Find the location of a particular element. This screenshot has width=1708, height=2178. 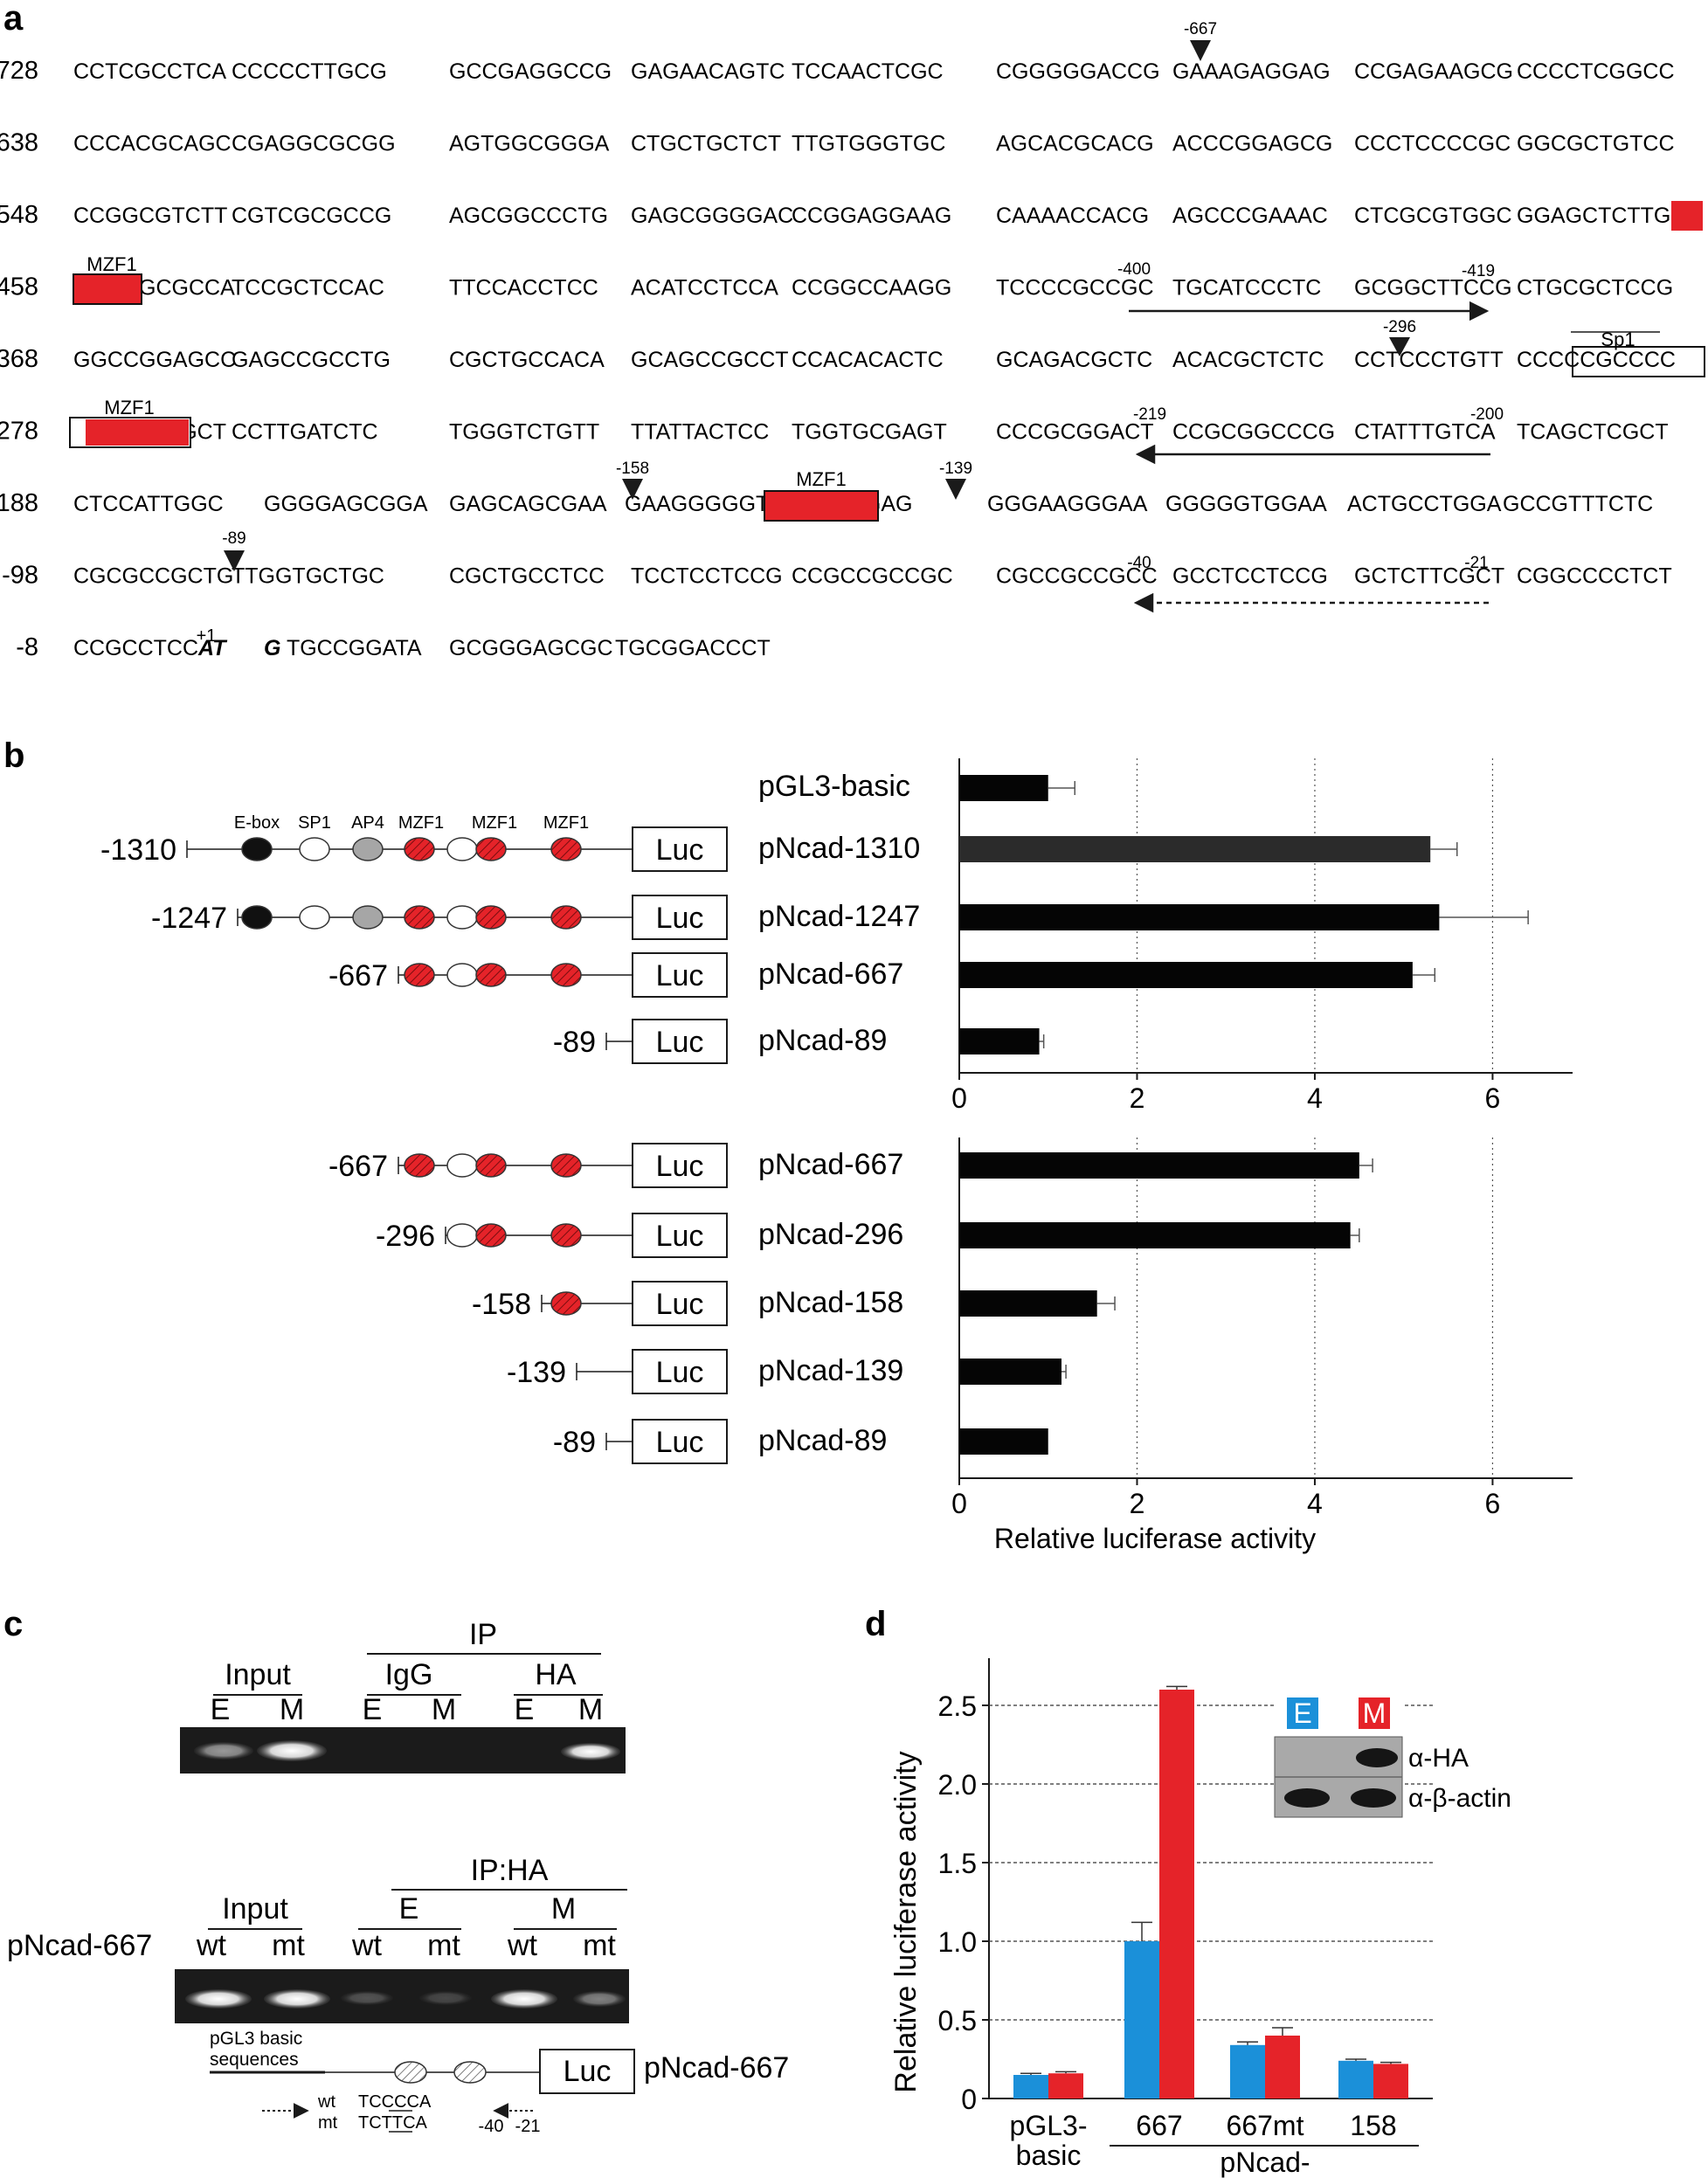

sequence-block: GAAAGAGGAG is located at coordinates (1251, 71).